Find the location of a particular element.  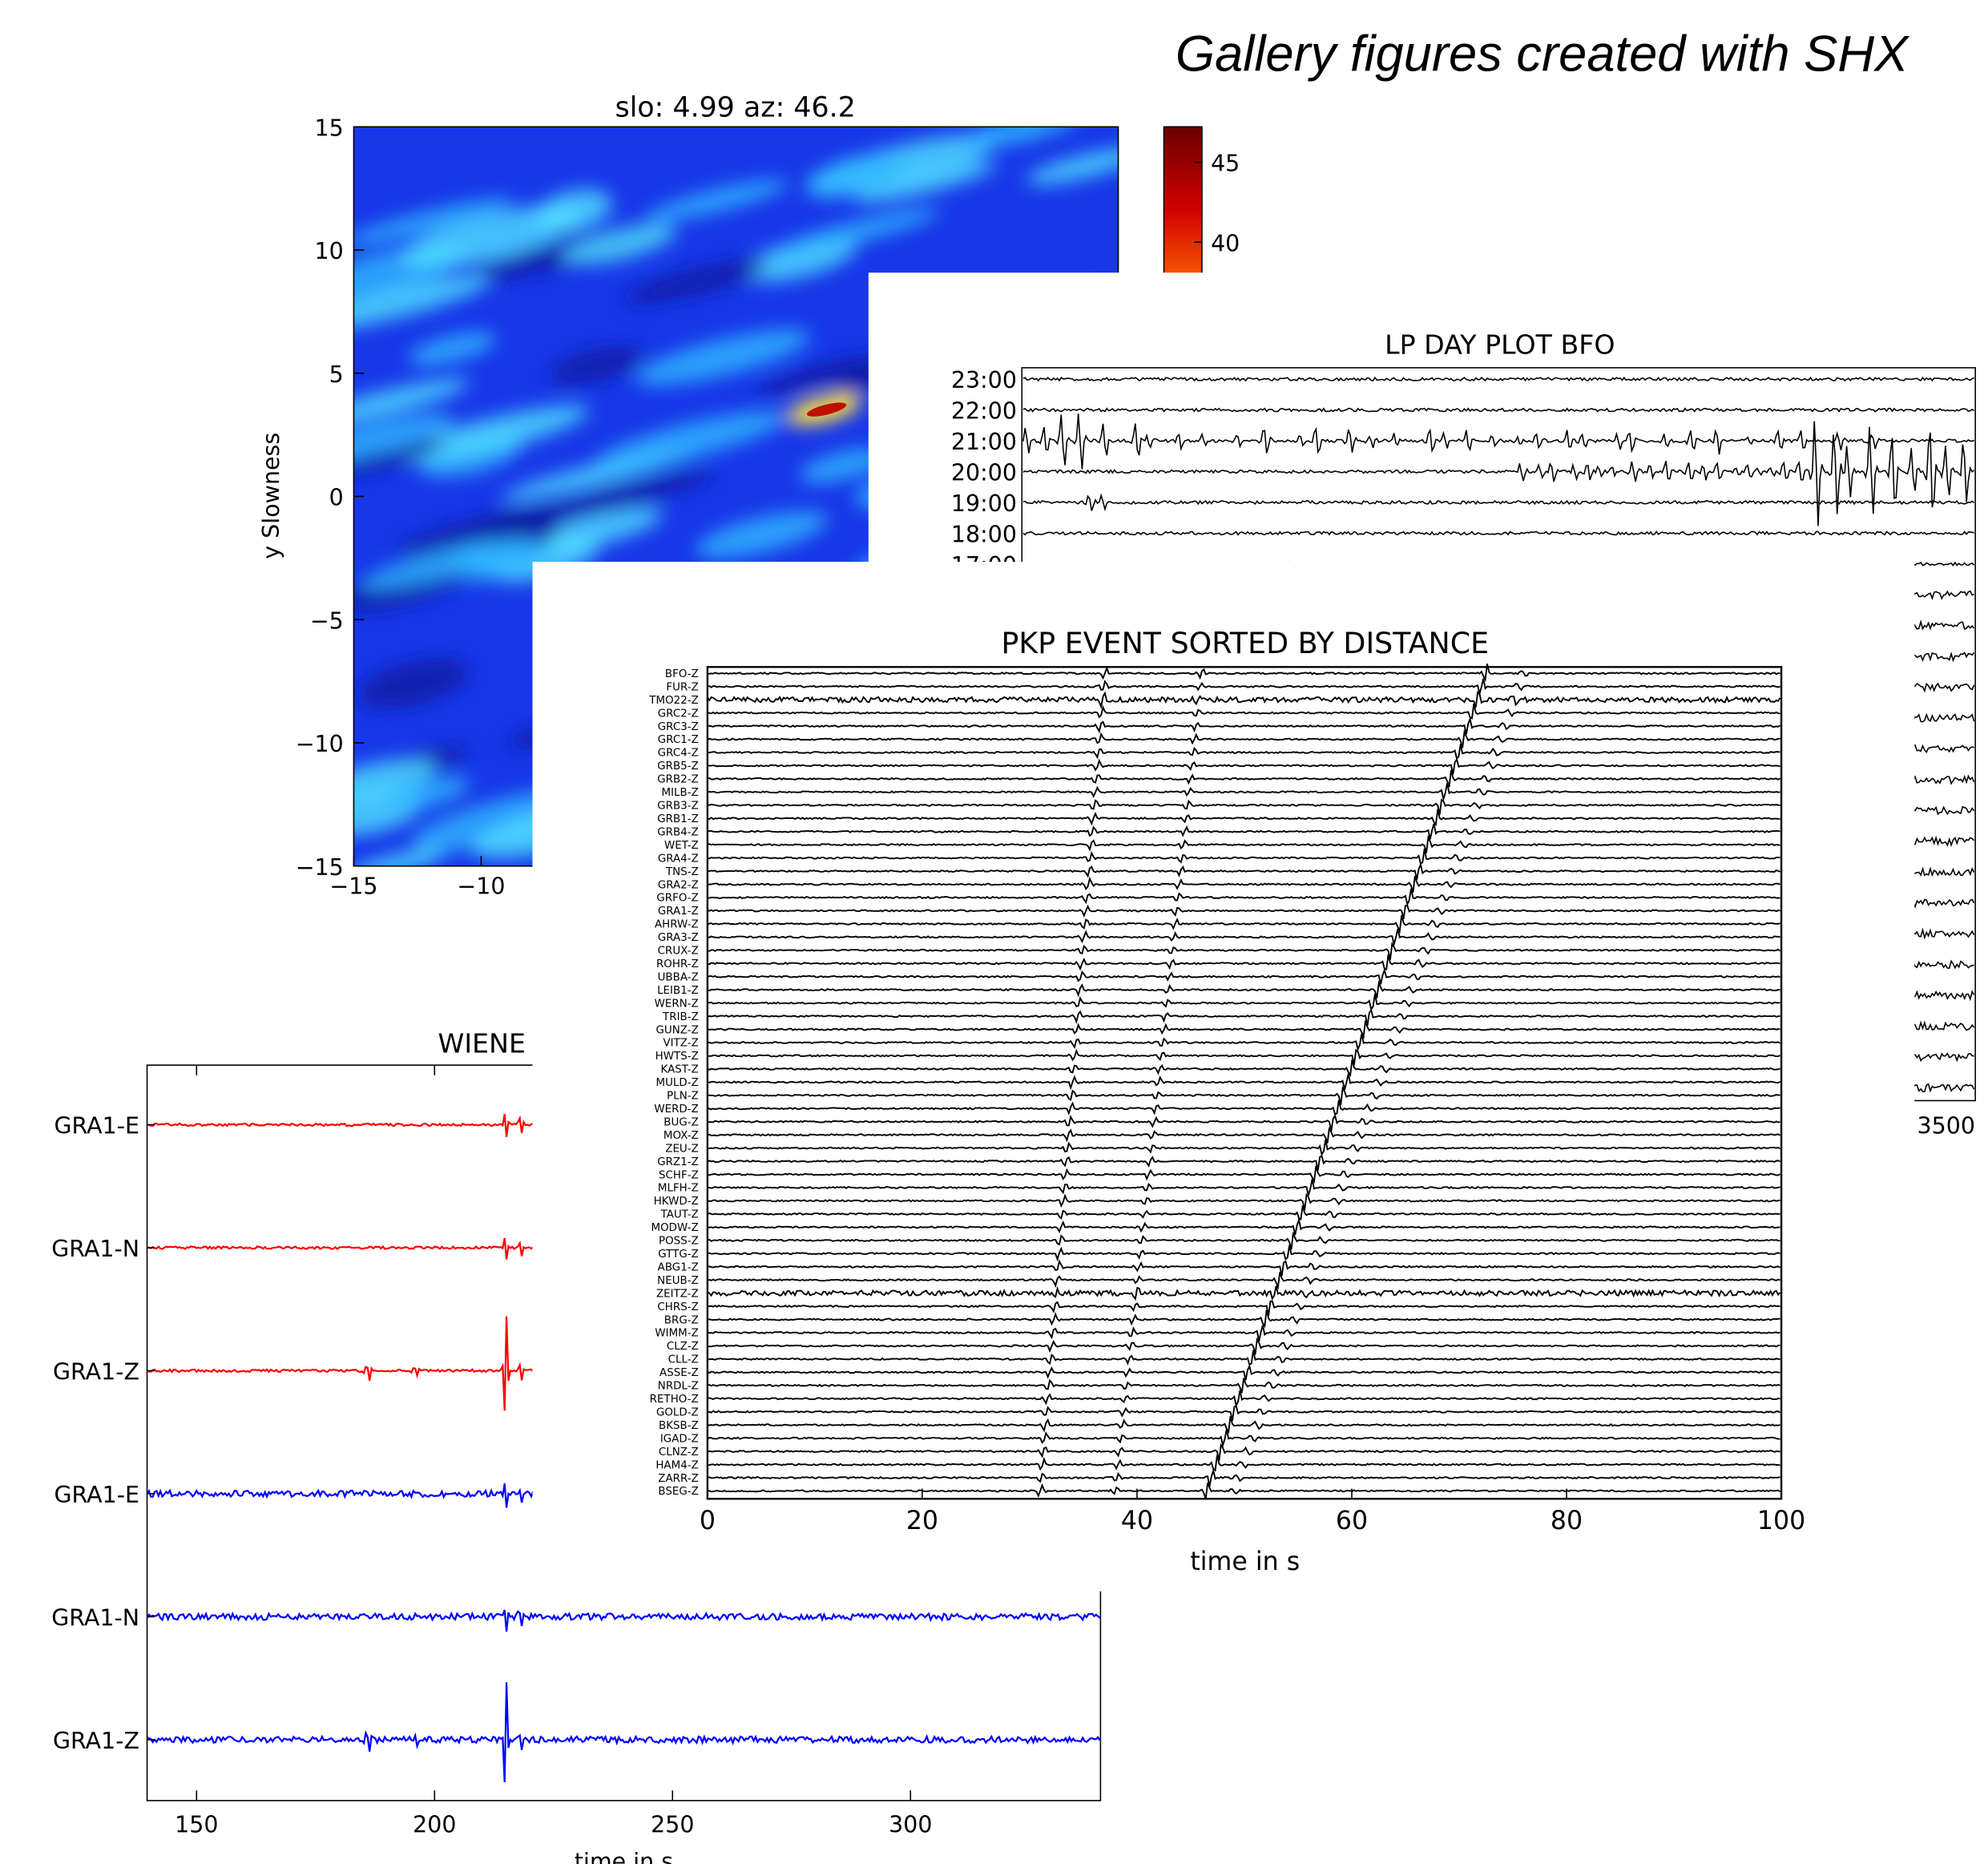

station-label: GRFO-Z is located at coordinates (677, 899).